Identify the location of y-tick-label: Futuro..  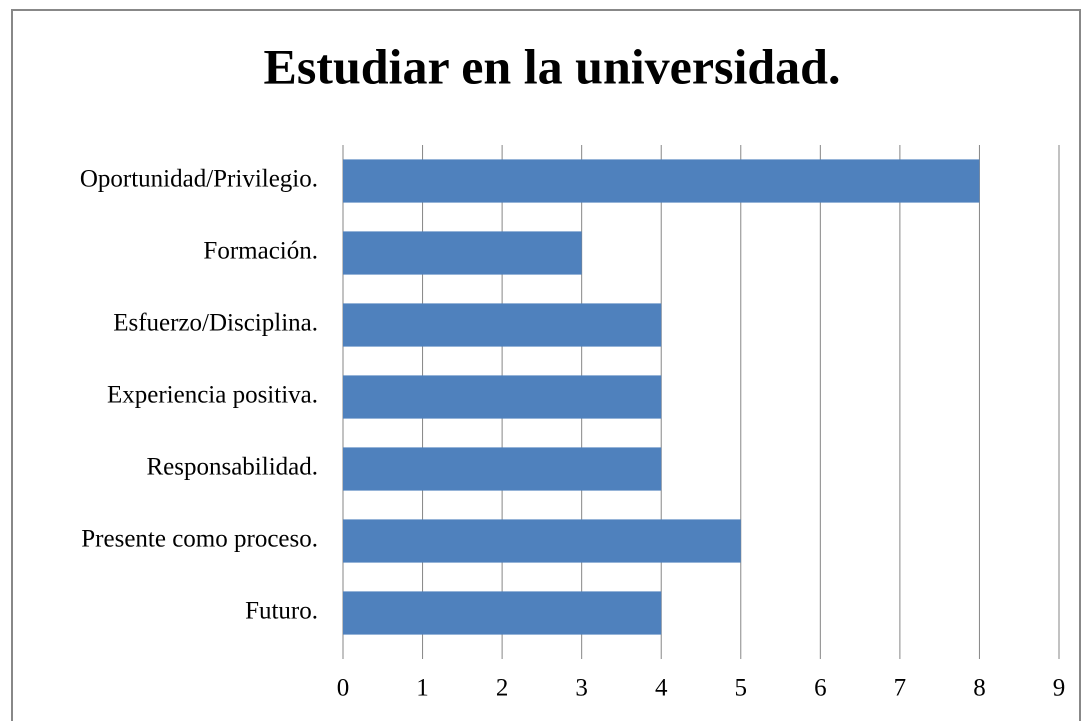
(281, 611).